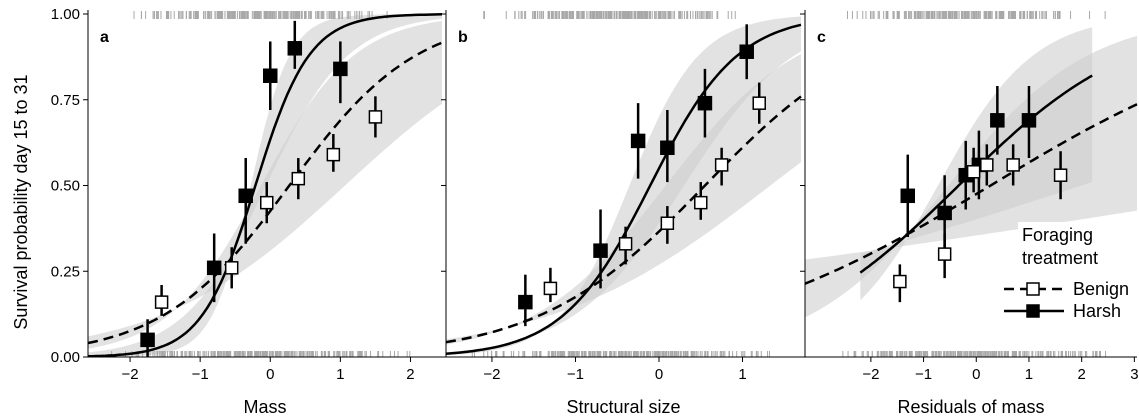  I want to click on legend-benign-marker, so click(1033, 289).